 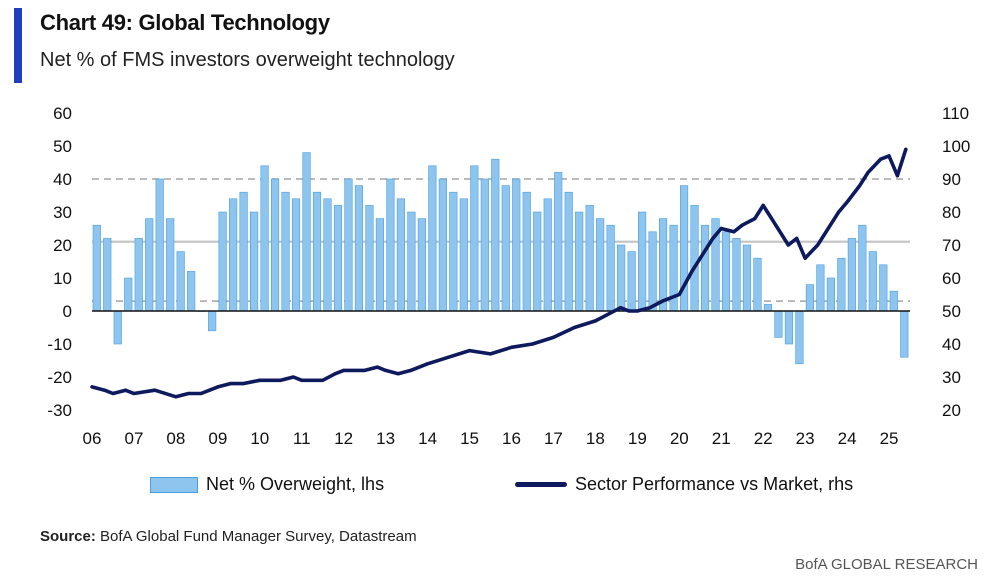 What do you see at coordinates (541, 484) in the screenshot?
I see `legend-swatch-line` at bounding box center [541, 484].